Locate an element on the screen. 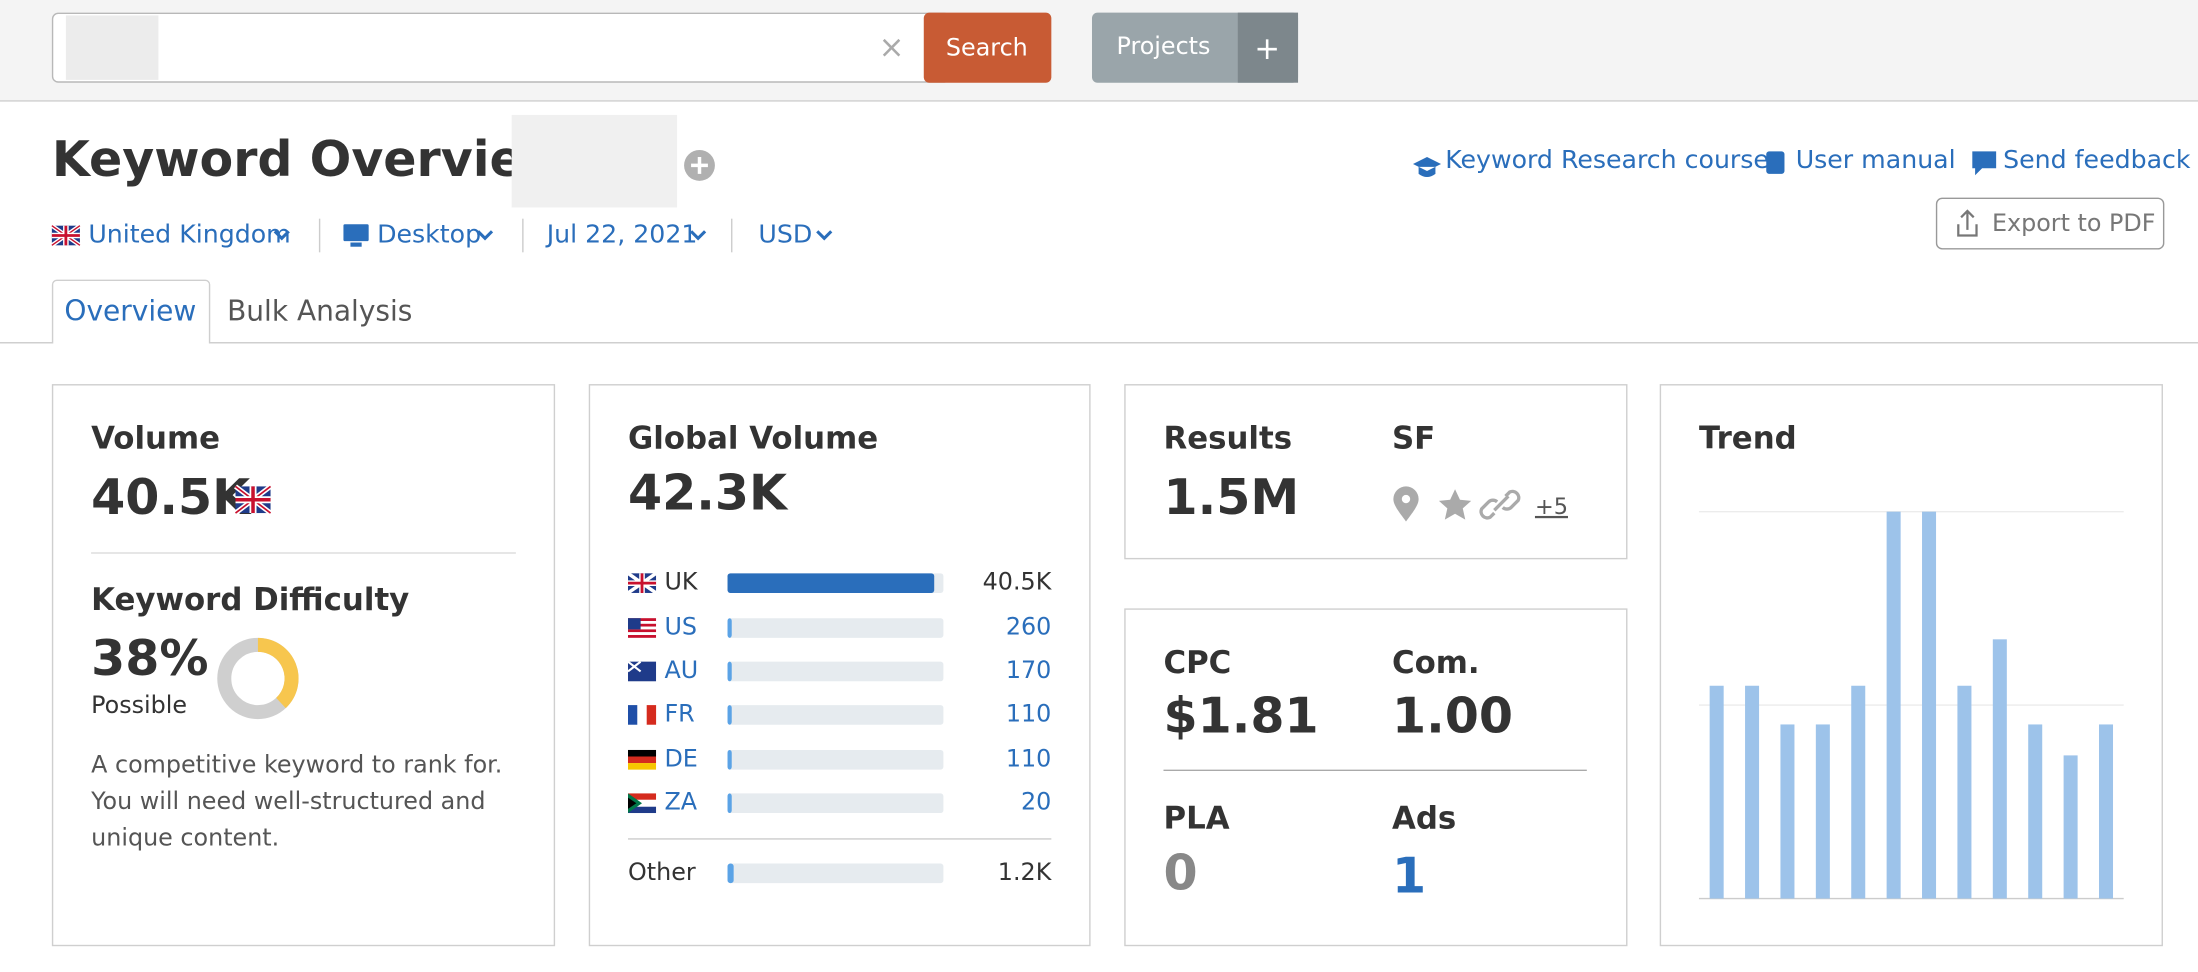  add-project-button is located at coordinates (1268, 47).